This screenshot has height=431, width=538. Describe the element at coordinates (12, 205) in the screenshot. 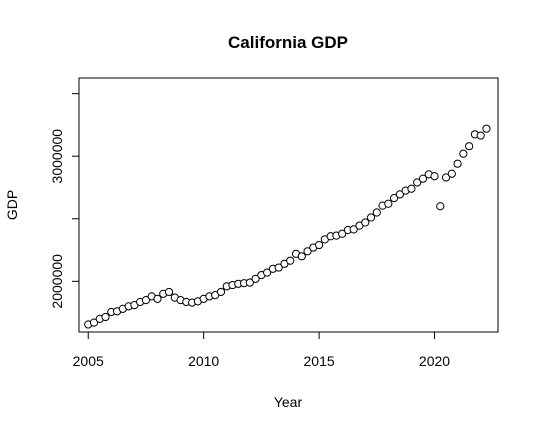

I see `y-axis-label: GDP` at that location.